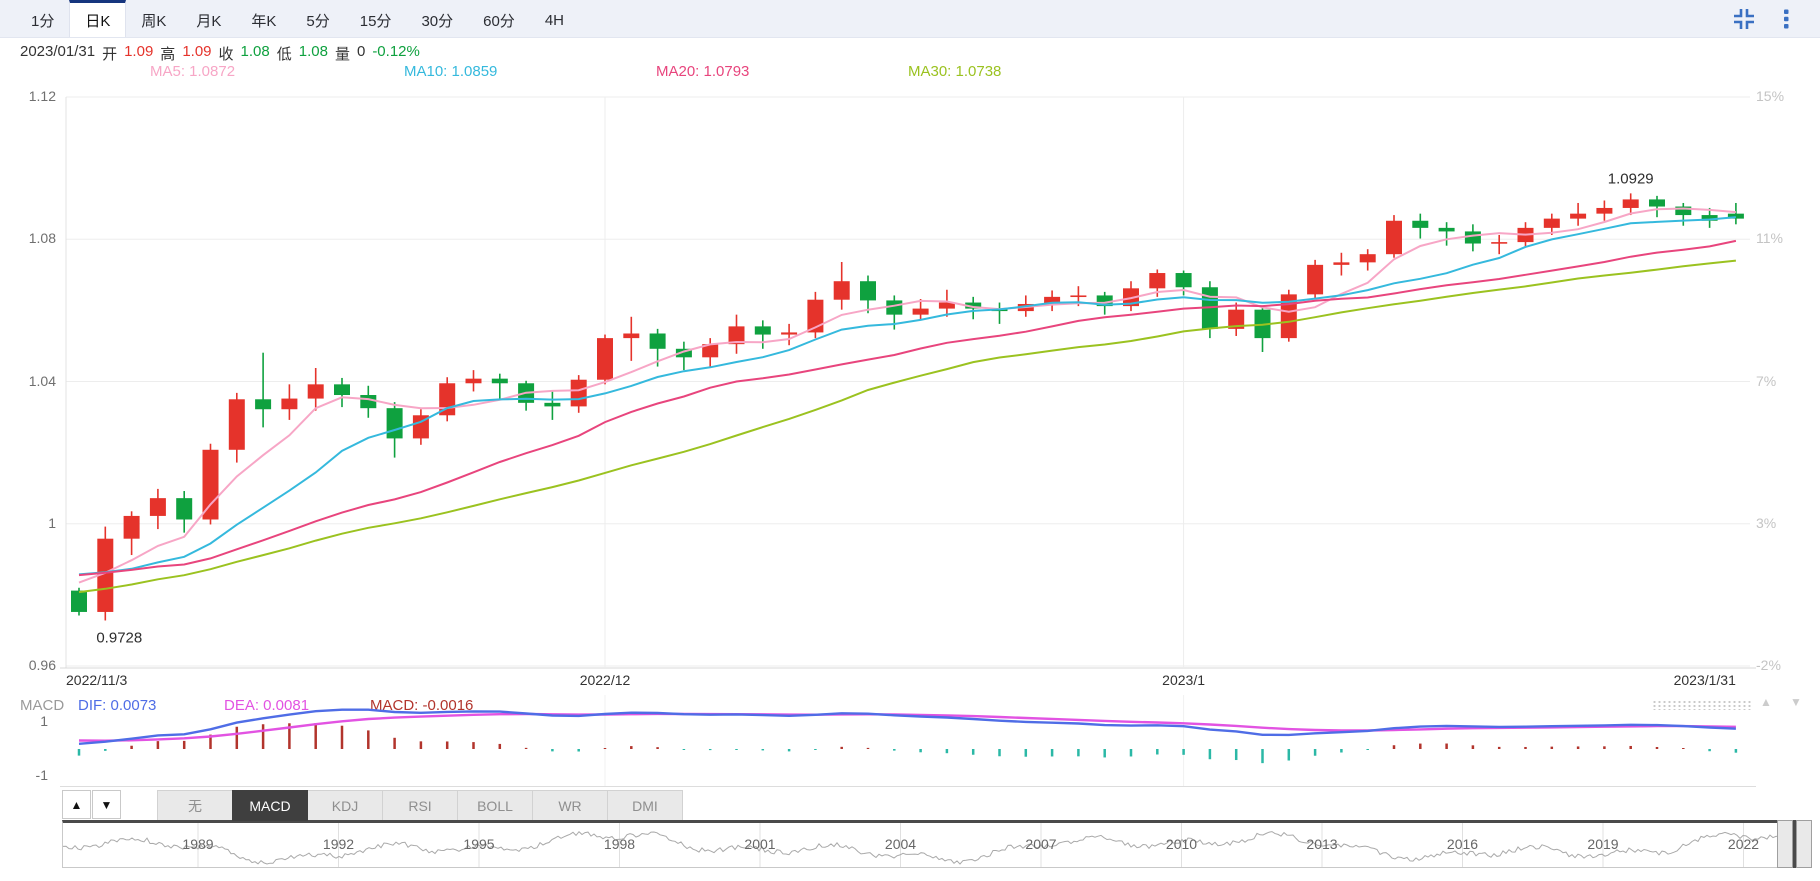  I want to click on low-annotation: 0.9728, so click(119, 637).